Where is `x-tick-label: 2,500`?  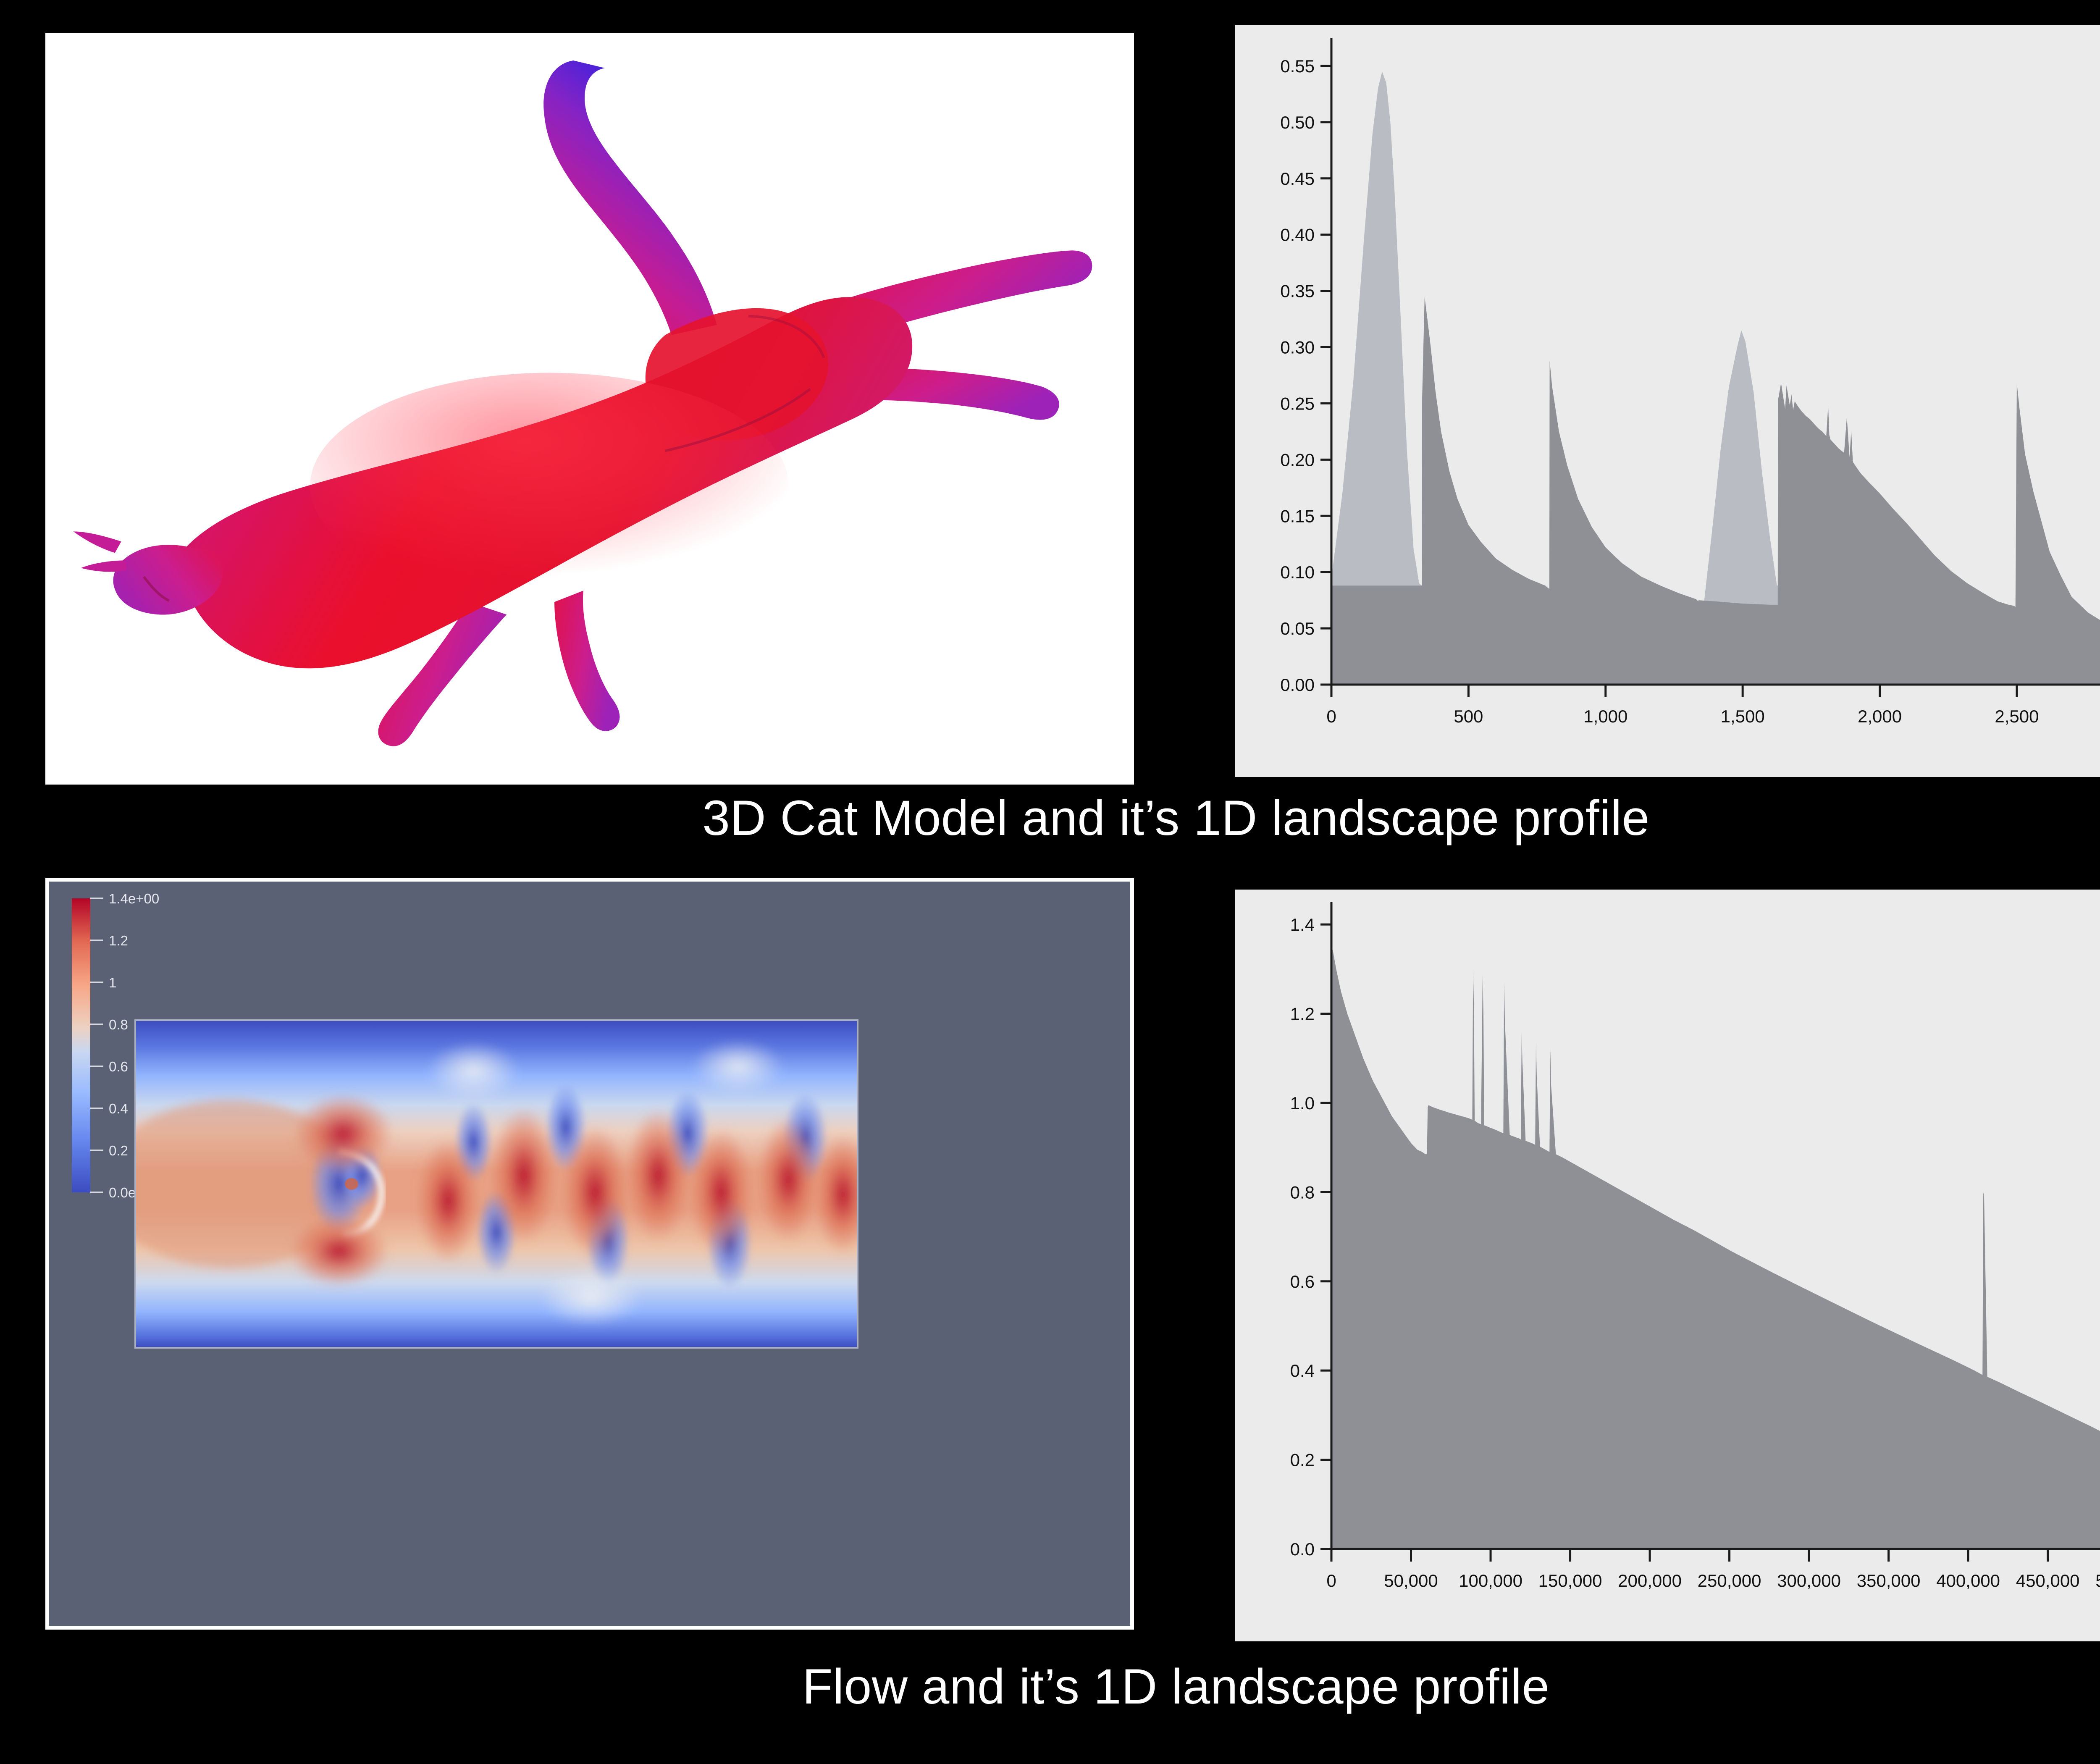 x-tick-label: 2,500 is located at coordinates (2017, 716).